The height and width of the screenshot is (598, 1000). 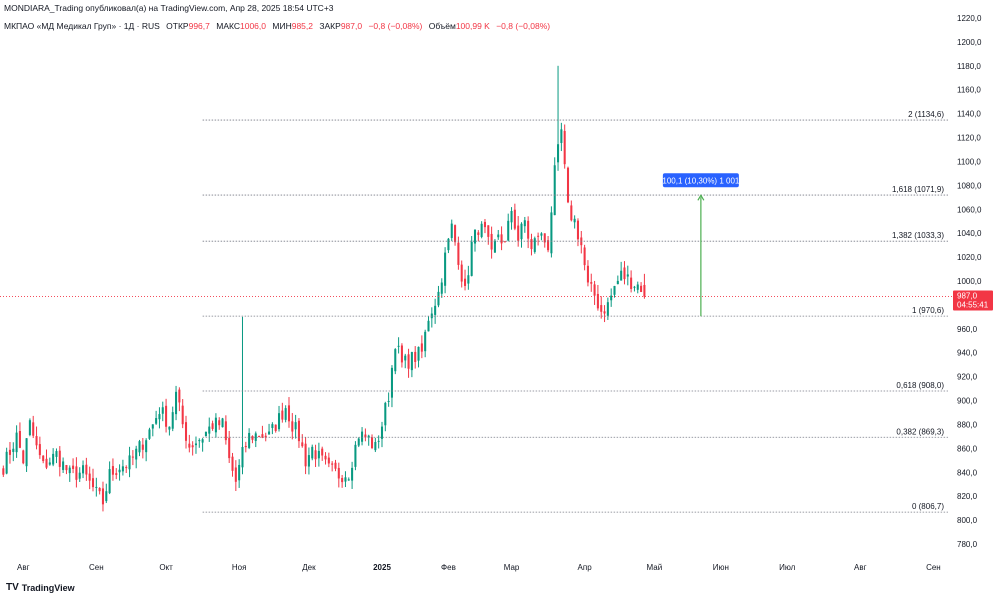 I want to click on price-tick-label: 780,0, so click(x=967, y=544).